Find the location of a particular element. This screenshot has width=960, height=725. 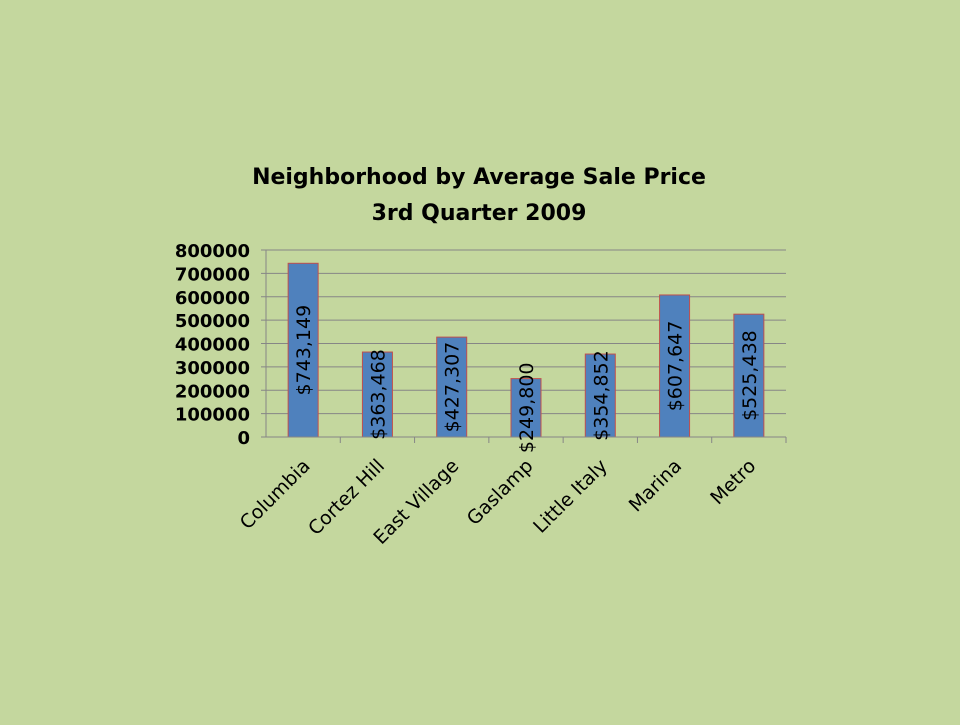

y-tick-label: 500000 is located at coordinates (212, 321).